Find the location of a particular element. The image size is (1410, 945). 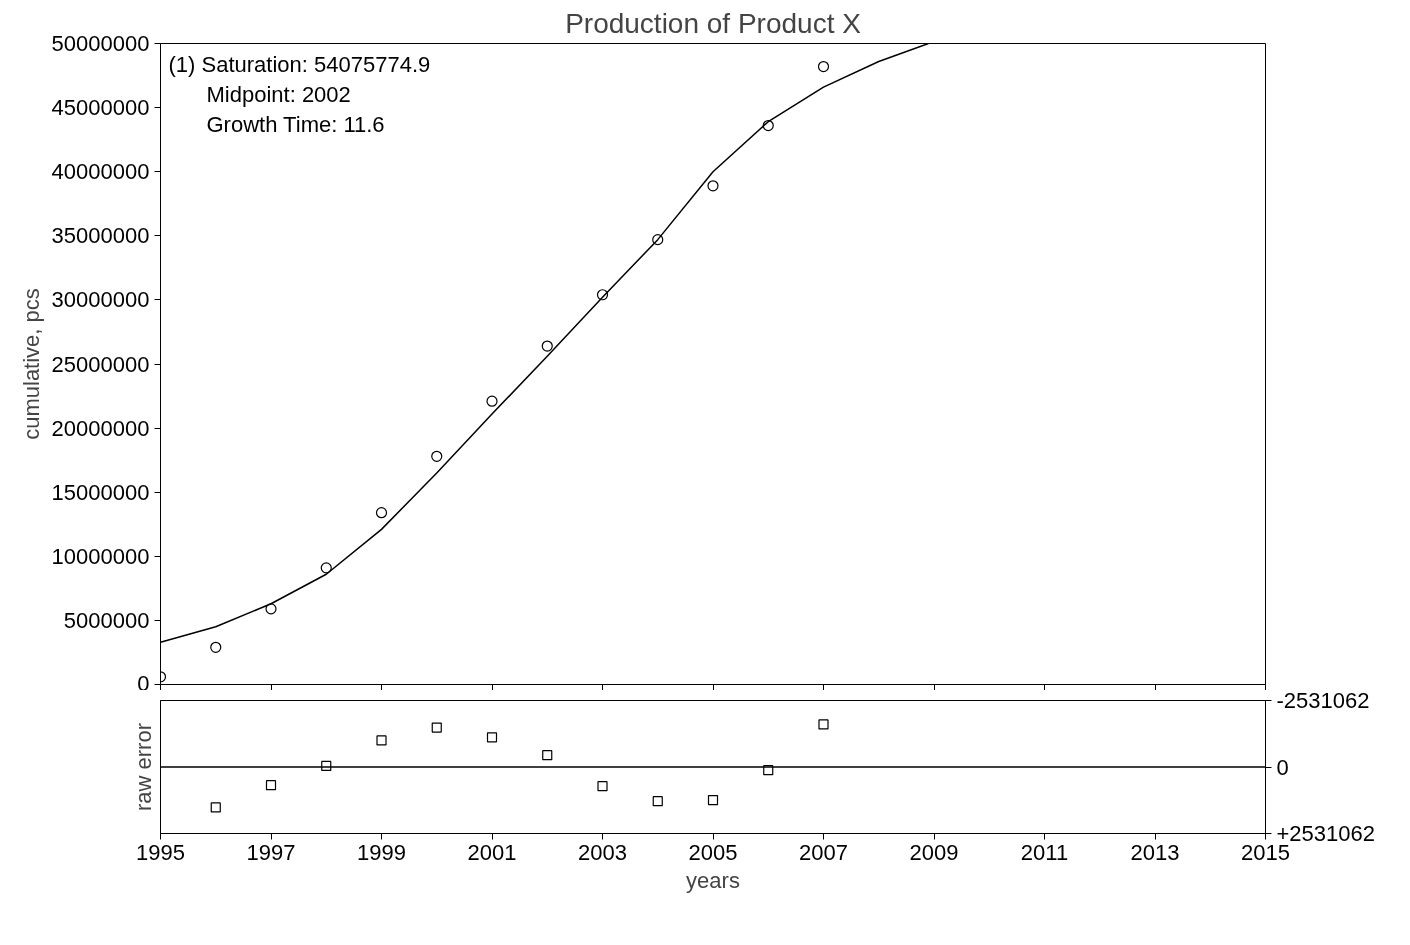

x-tick-label: 2009 is located at coordinates (934, 852).